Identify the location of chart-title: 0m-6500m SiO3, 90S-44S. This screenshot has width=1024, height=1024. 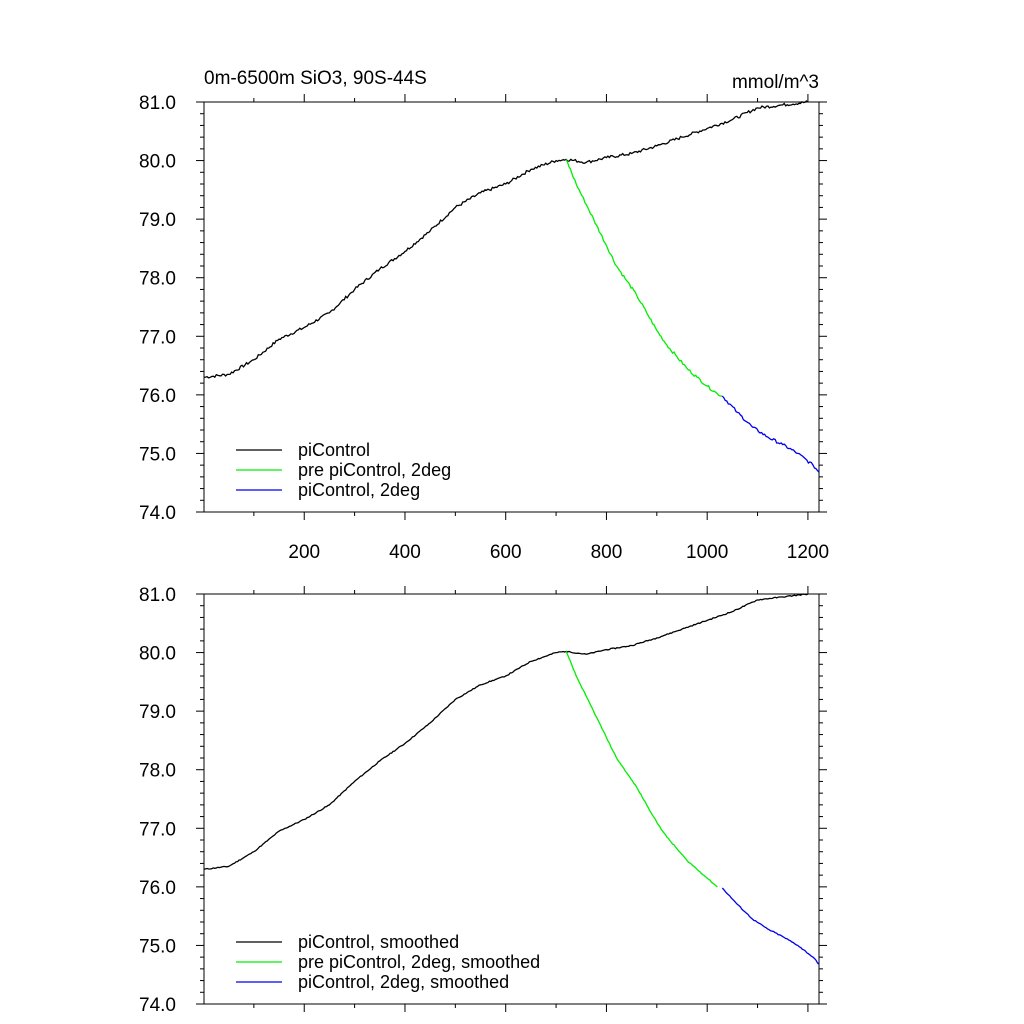
(315, 78).